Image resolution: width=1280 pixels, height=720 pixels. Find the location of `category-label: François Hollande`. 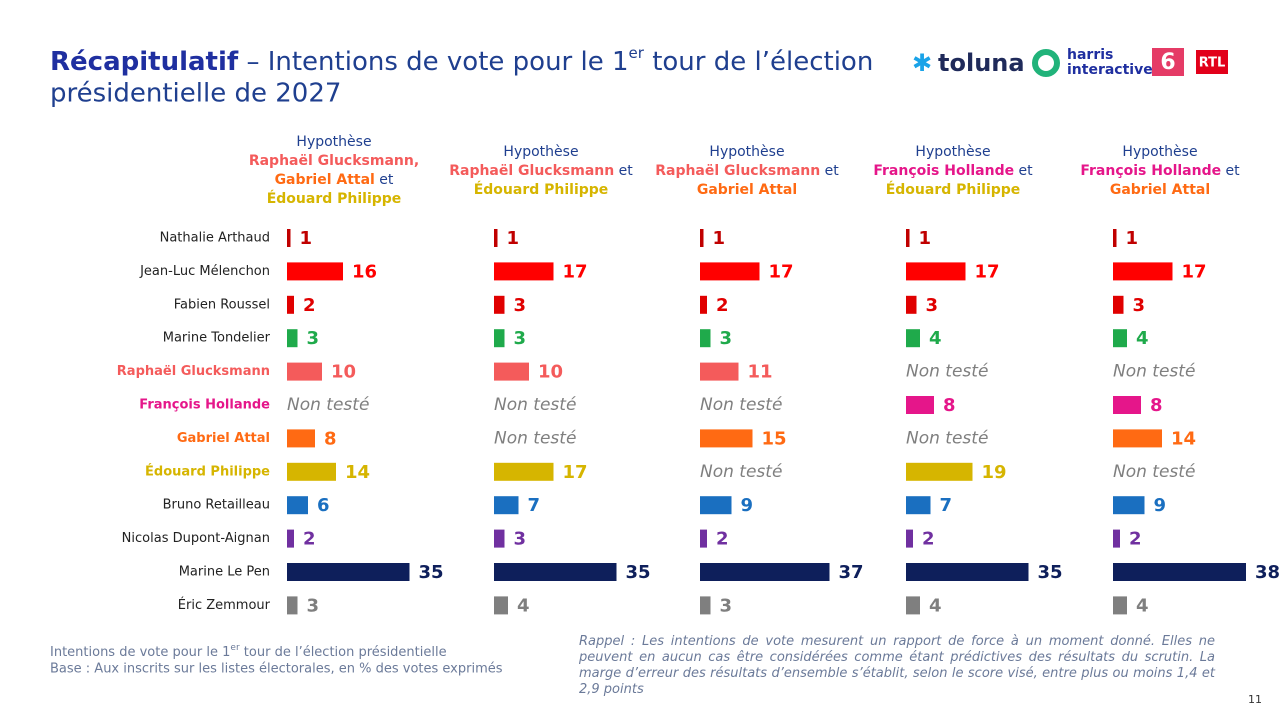

category-label: François Hollande is located at coordinates (204, 405).